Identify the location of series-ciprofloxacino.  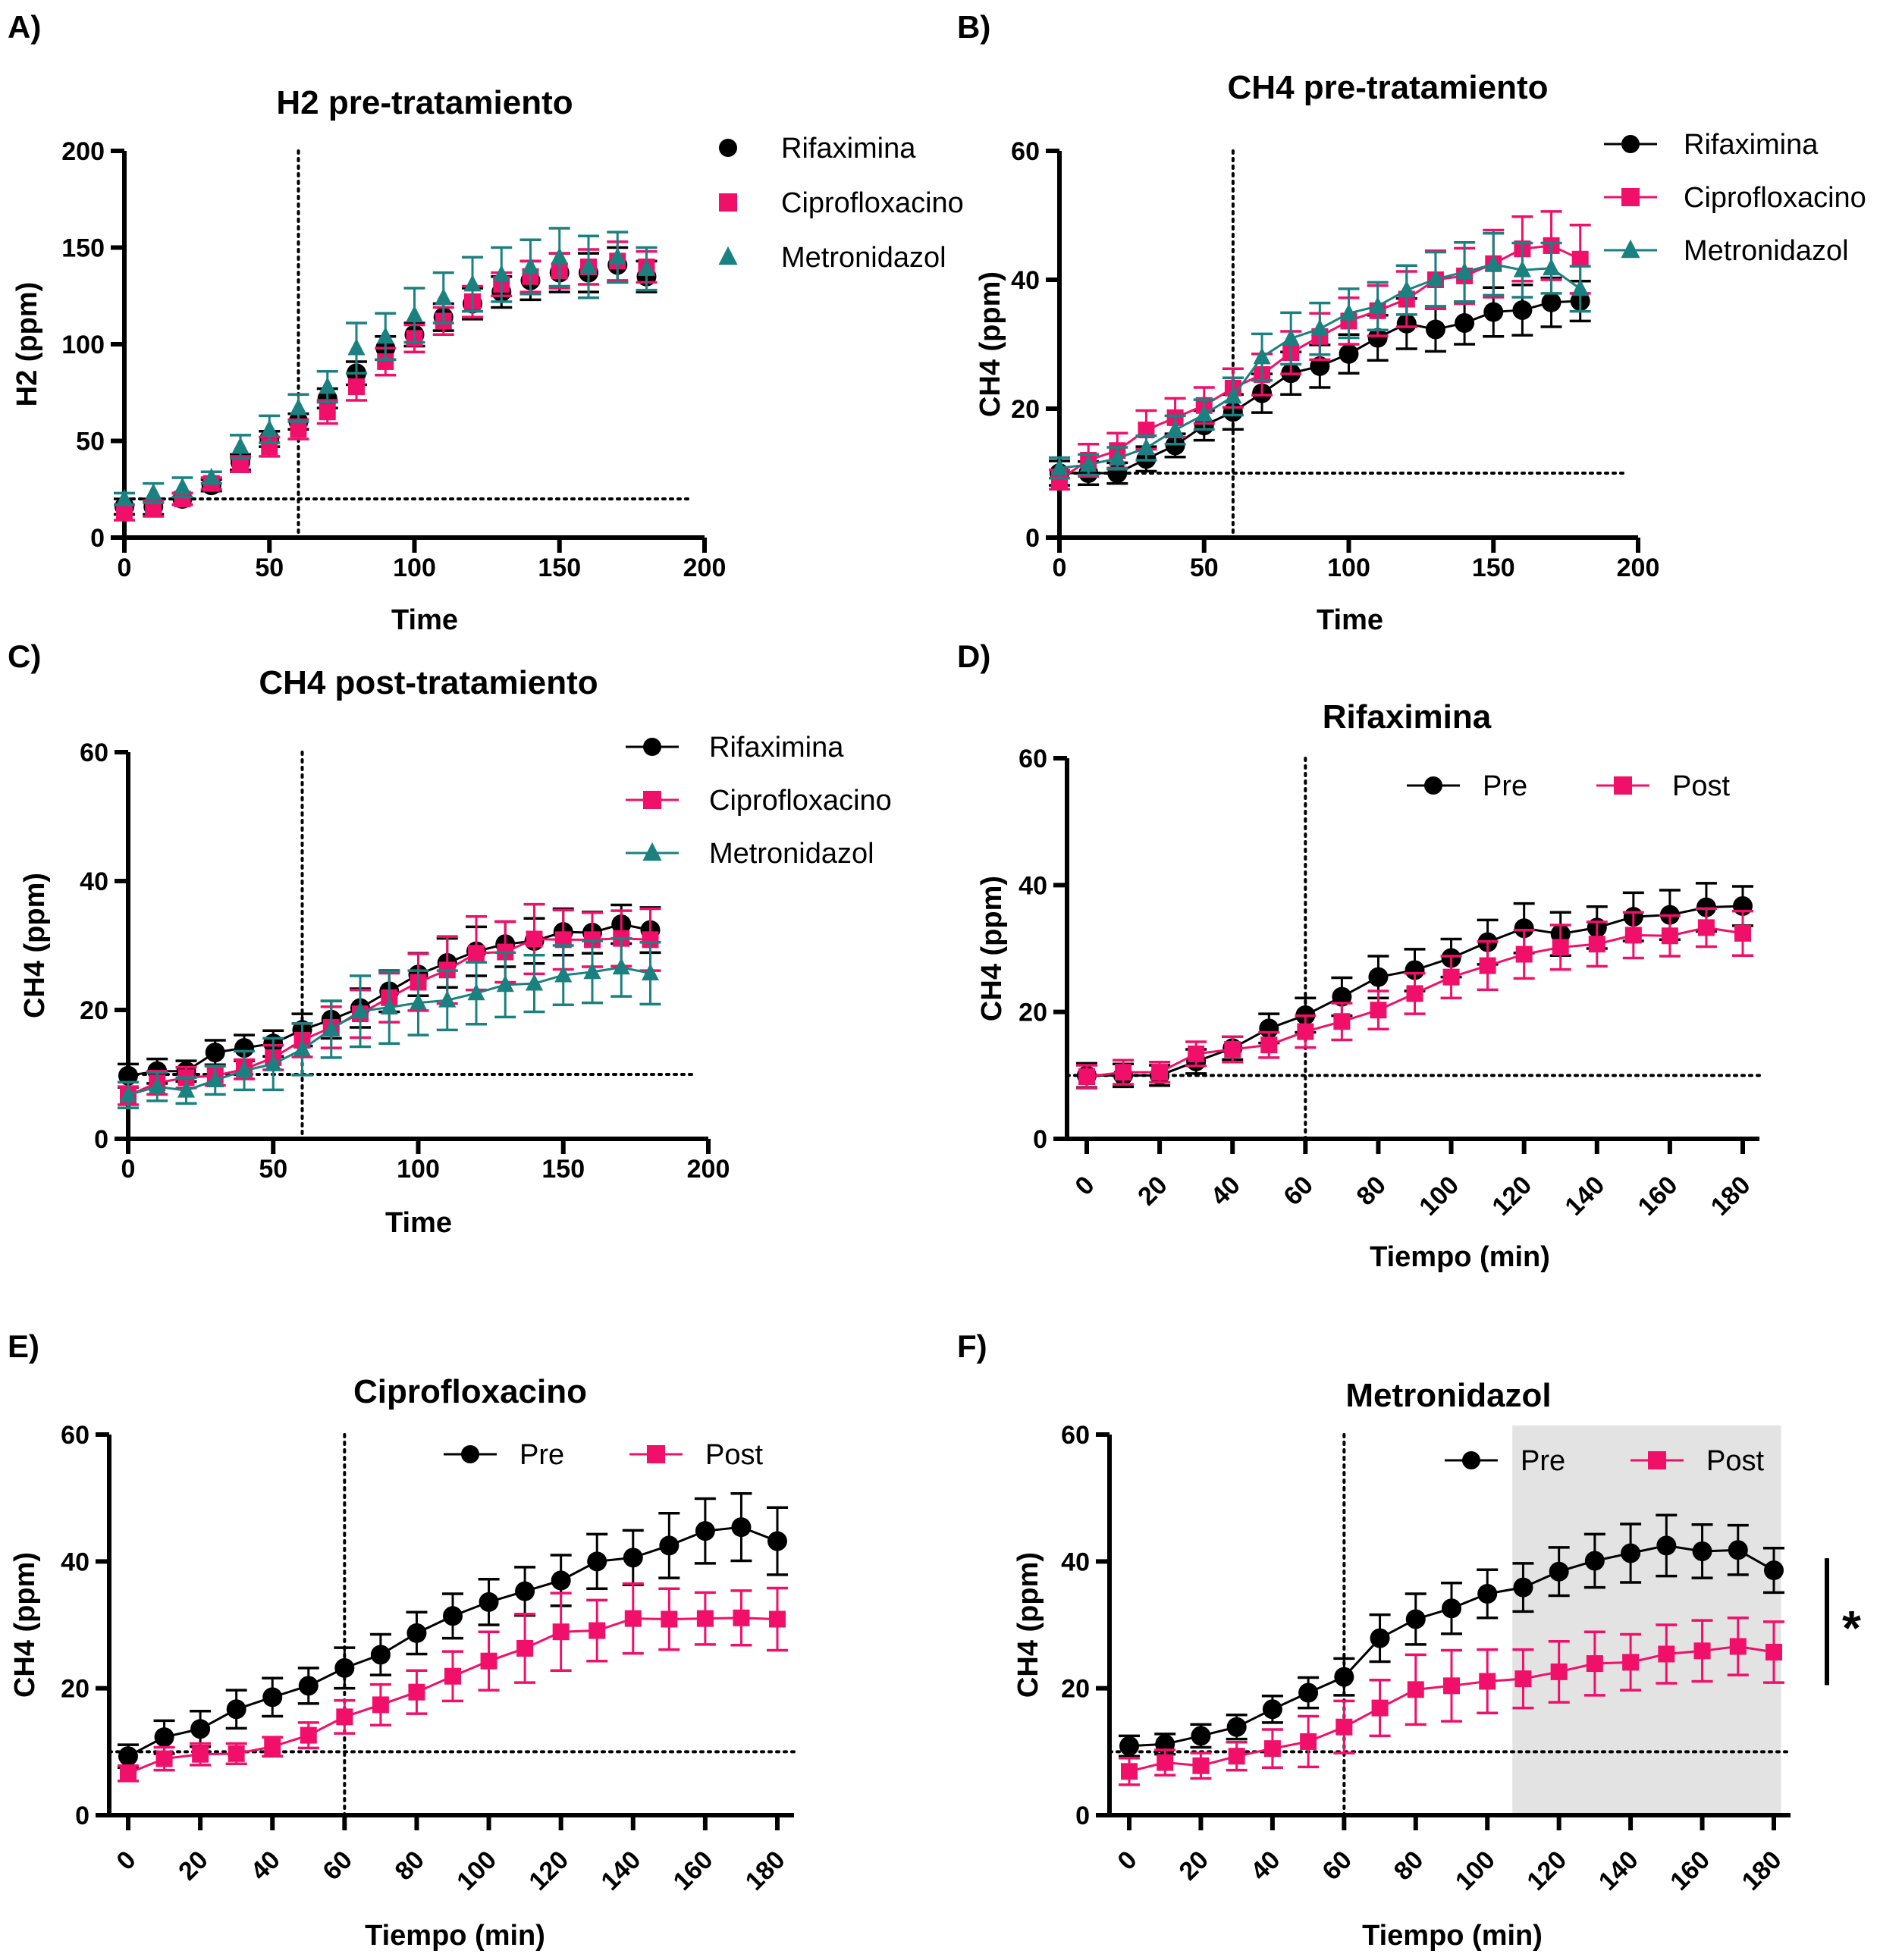
(386, 381).